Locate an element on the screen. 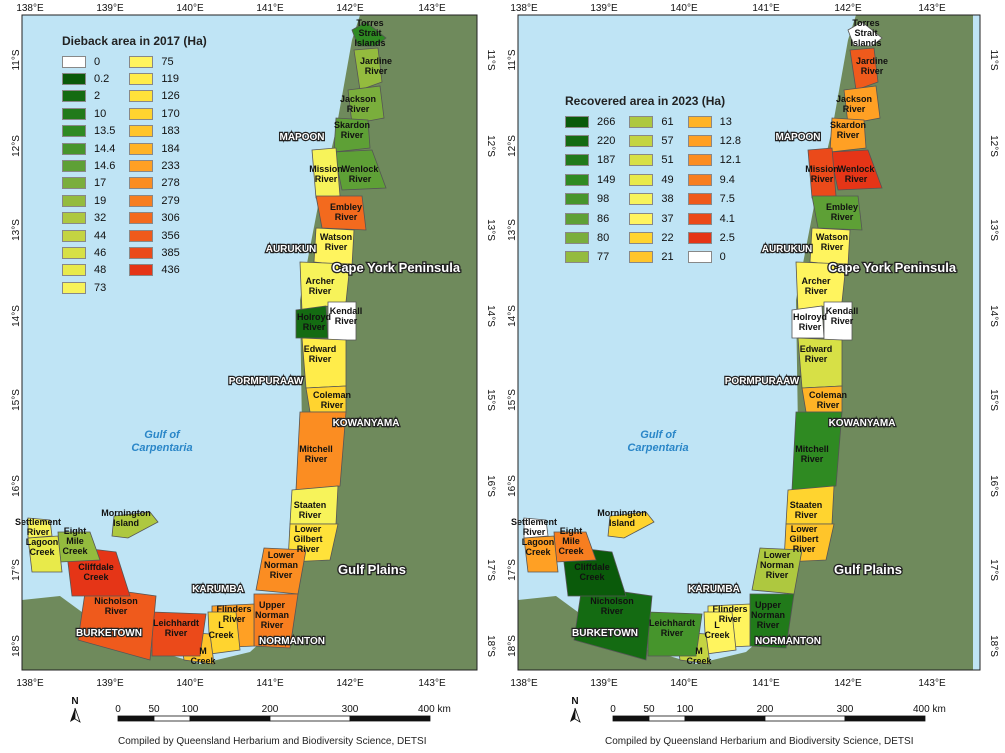 The height and width of the screenshot is (753, 1005). lat-tick-left: 13°S is located at coordinates (512, 230).